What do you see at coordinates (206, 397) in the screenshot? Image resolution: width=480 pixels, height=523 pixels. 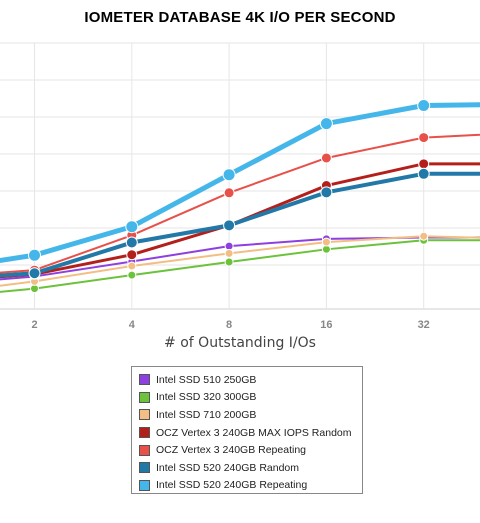 I see `legend-label: Intel SSD 320 300GB` at bounding box center [206, 397].